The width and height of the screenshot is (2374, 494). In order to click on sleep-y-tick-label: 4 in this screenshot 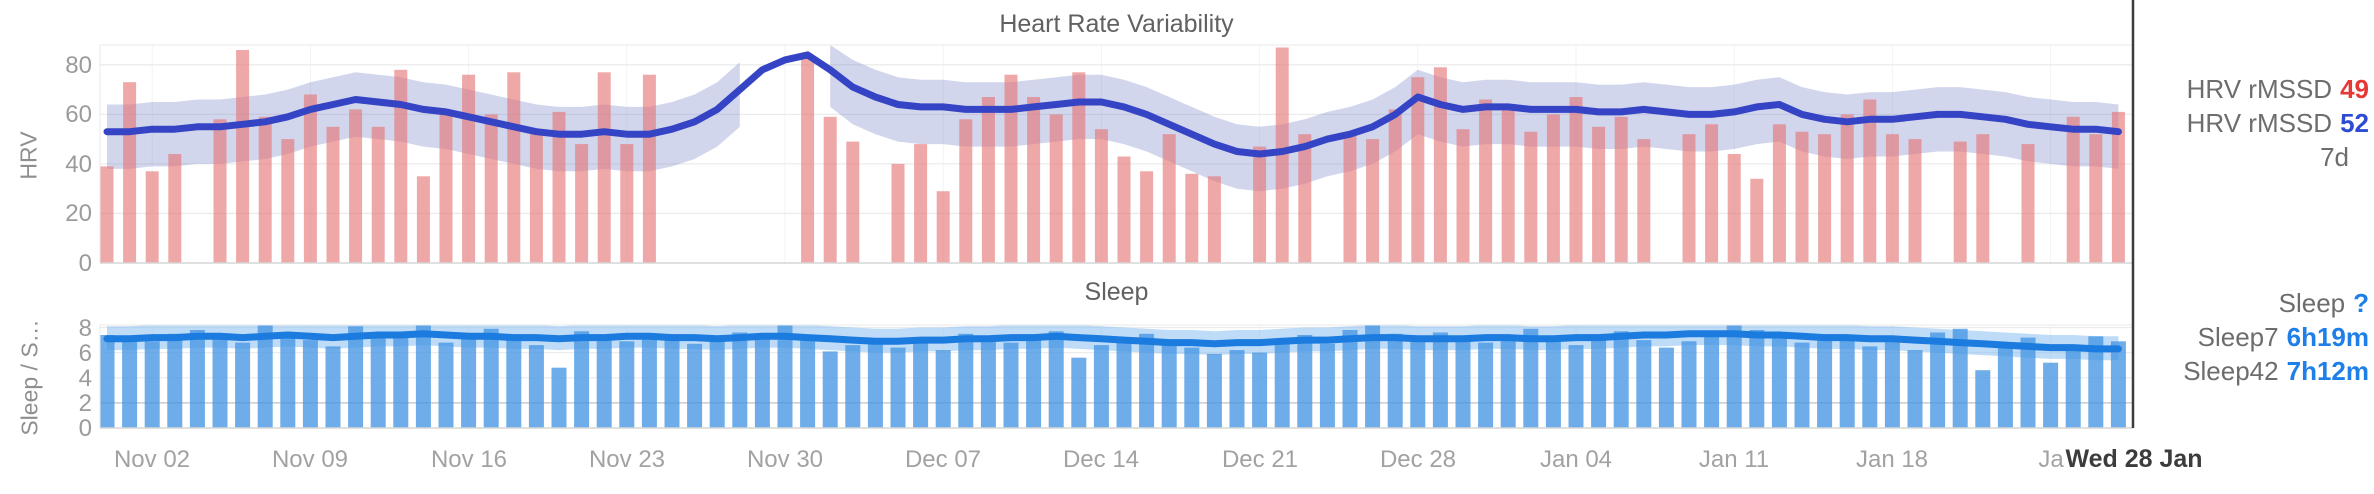, I will do `click(85, 378)`.